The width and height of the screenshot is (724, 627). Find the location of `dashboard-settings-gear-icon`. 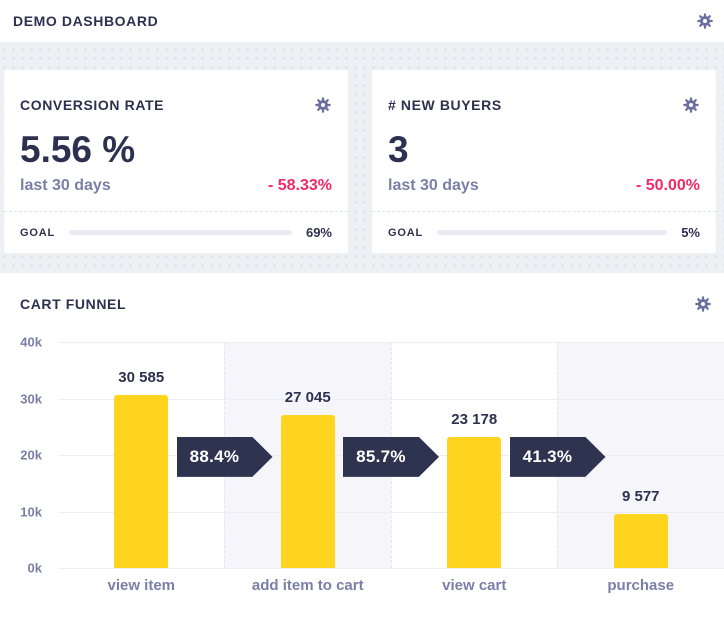

dashboard-settings-gear-icon is located at coordinates (705, 21).